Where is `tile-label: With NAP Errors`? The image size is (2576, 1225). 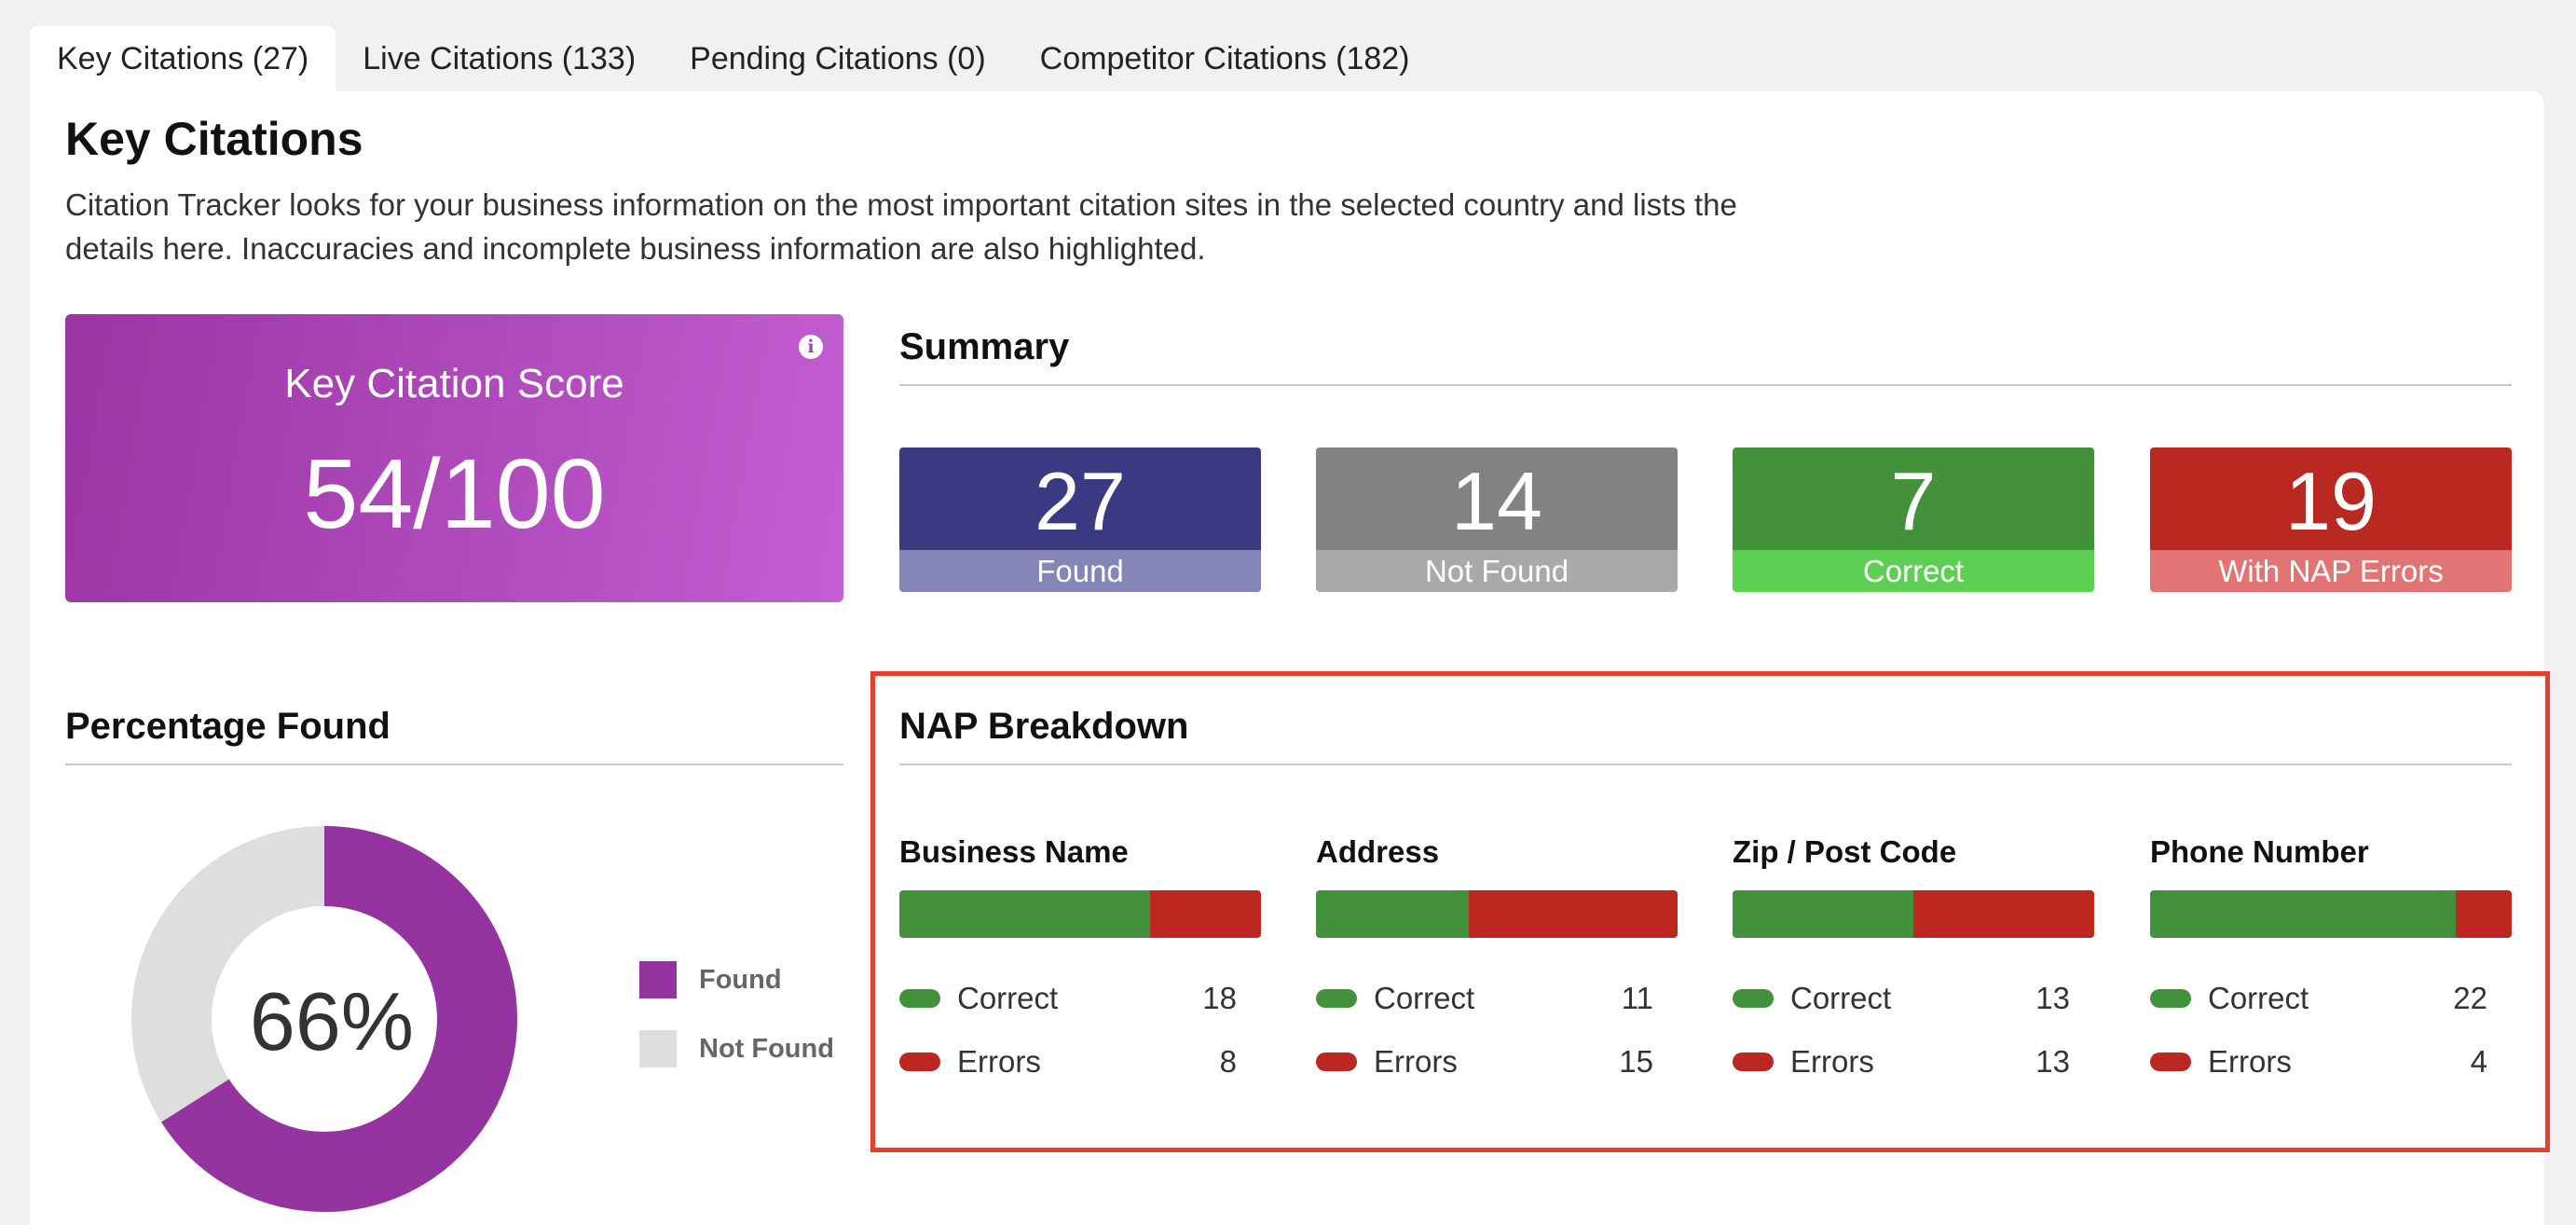 tile-label: With NAP Errors is located at coordinates (2331, 571).